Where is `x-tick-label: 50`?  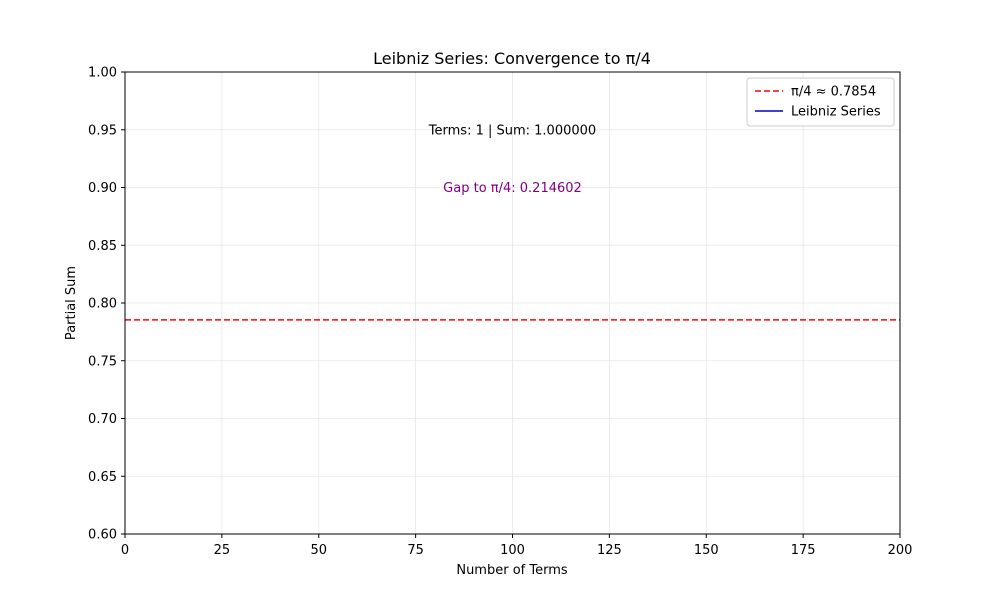 x-tick-label: 50 is located at coordinates (318, 550).